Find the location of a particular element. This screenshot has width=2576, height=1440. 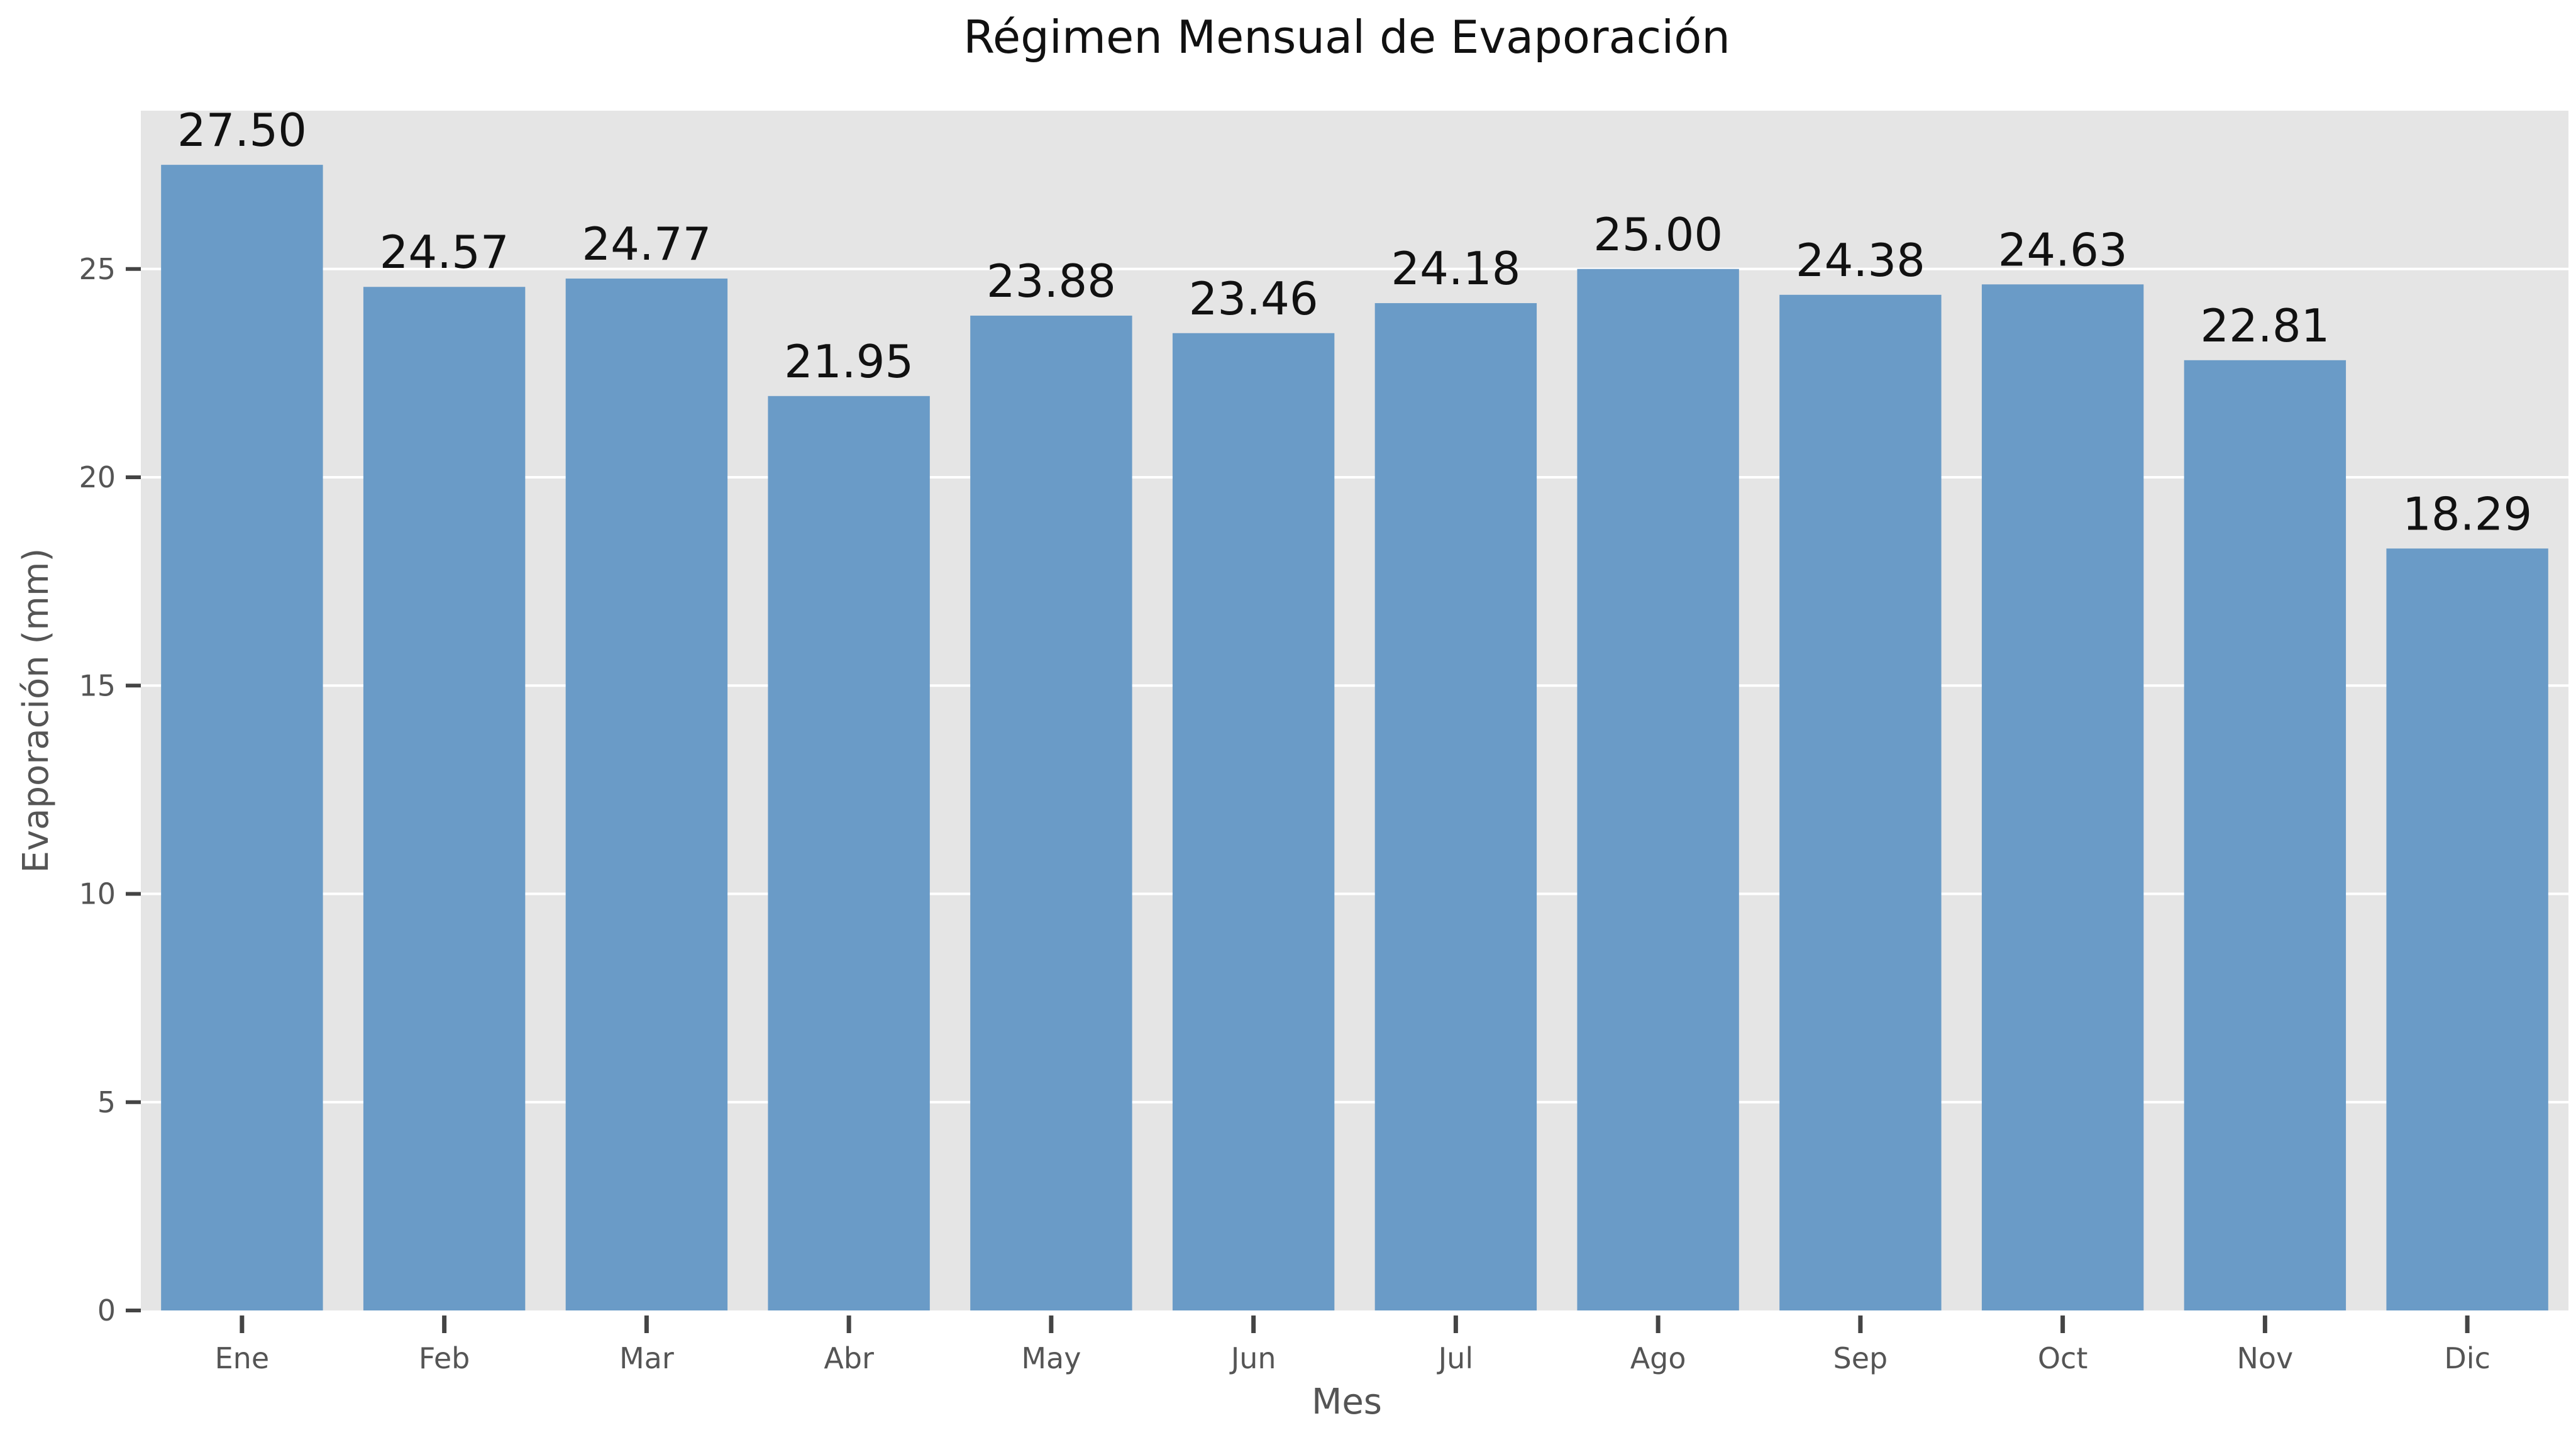

chart-title: Régimen Mensual de Evaporación is located at coordinates (1346, 37).